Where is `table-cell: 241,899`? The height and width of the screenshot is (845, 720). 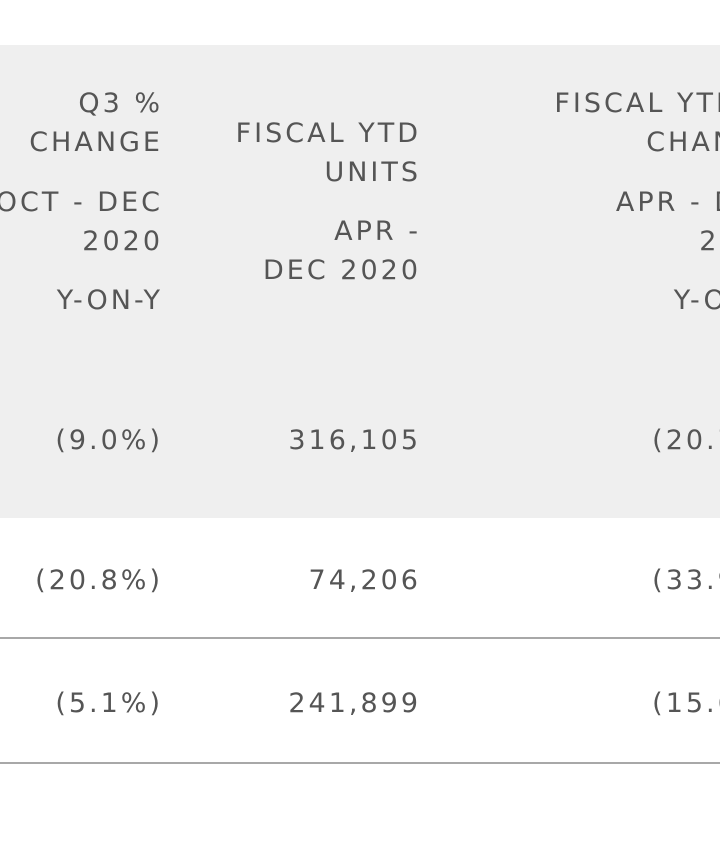 table-cell: 241,899 is located at coordinates (354, 703).